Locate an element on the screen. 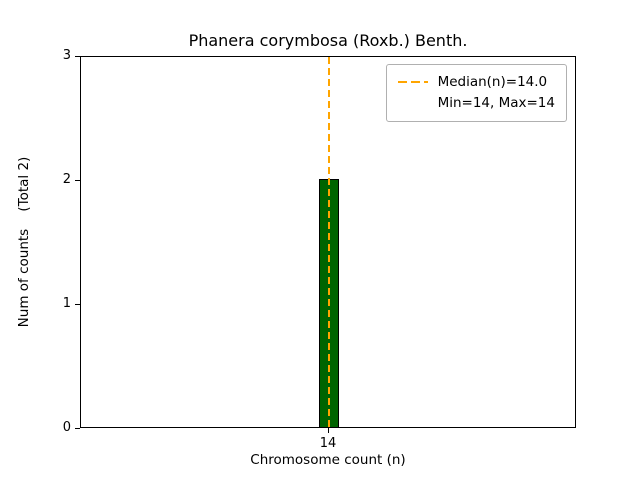 The width and height of the screenshot is (640, 480). legend: Median(n)=14.0 Min=14, Max=14 is located at coordinates (476, 93).